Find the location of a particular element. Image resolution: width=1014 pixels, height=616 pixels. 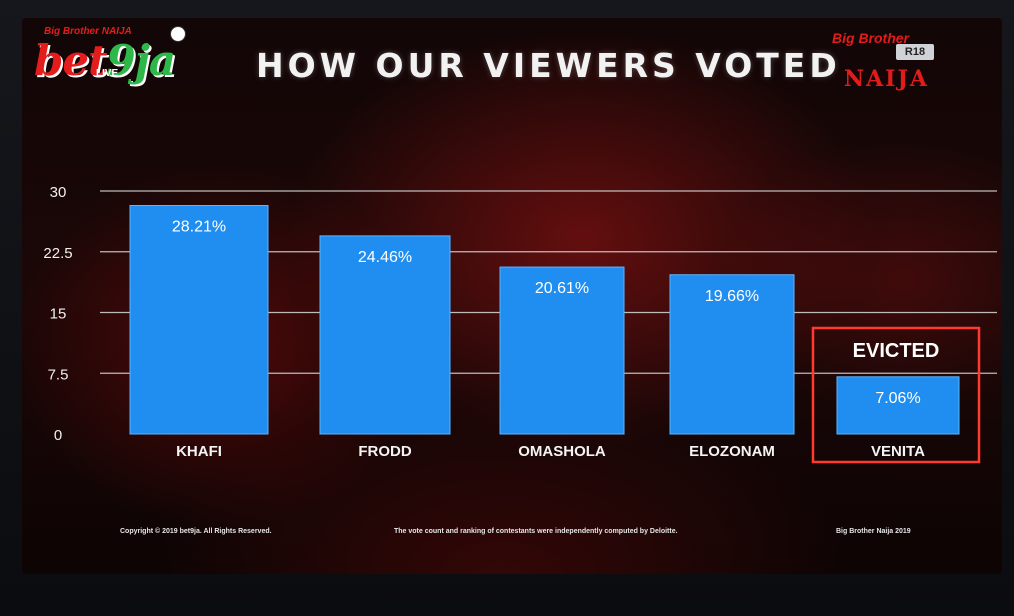

y-tick-label: 7.5 is located at coordinates (58, 374).